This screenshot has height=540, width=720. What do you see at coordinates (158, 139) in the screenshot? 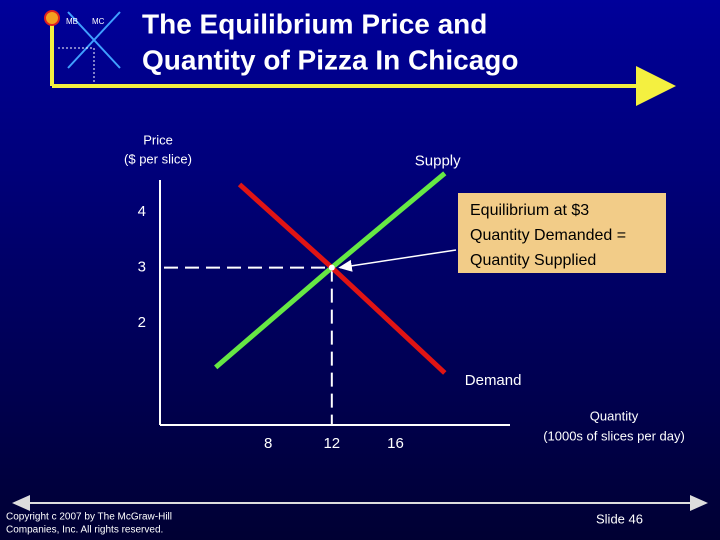
I see `y-axis-label: Price` at bounding box center [158, 139].